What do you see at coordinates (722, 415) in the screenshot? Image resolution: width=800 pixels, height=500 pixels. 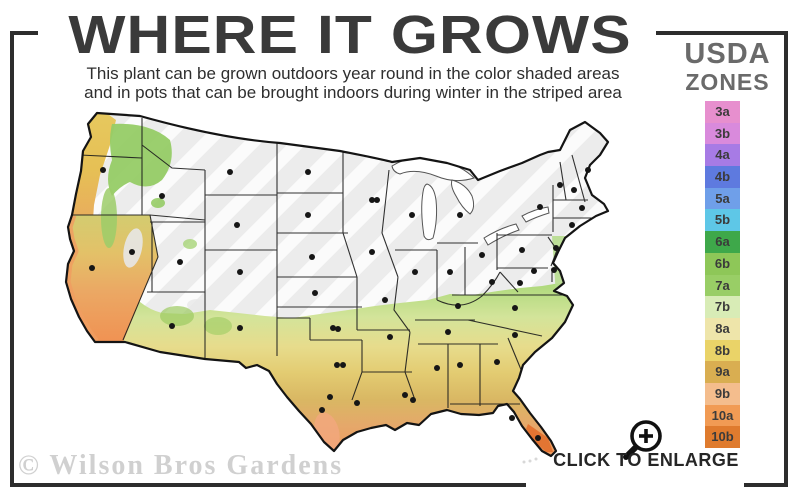 I see `legend-zone-10a: 10a` at bounding box center [722, 415].